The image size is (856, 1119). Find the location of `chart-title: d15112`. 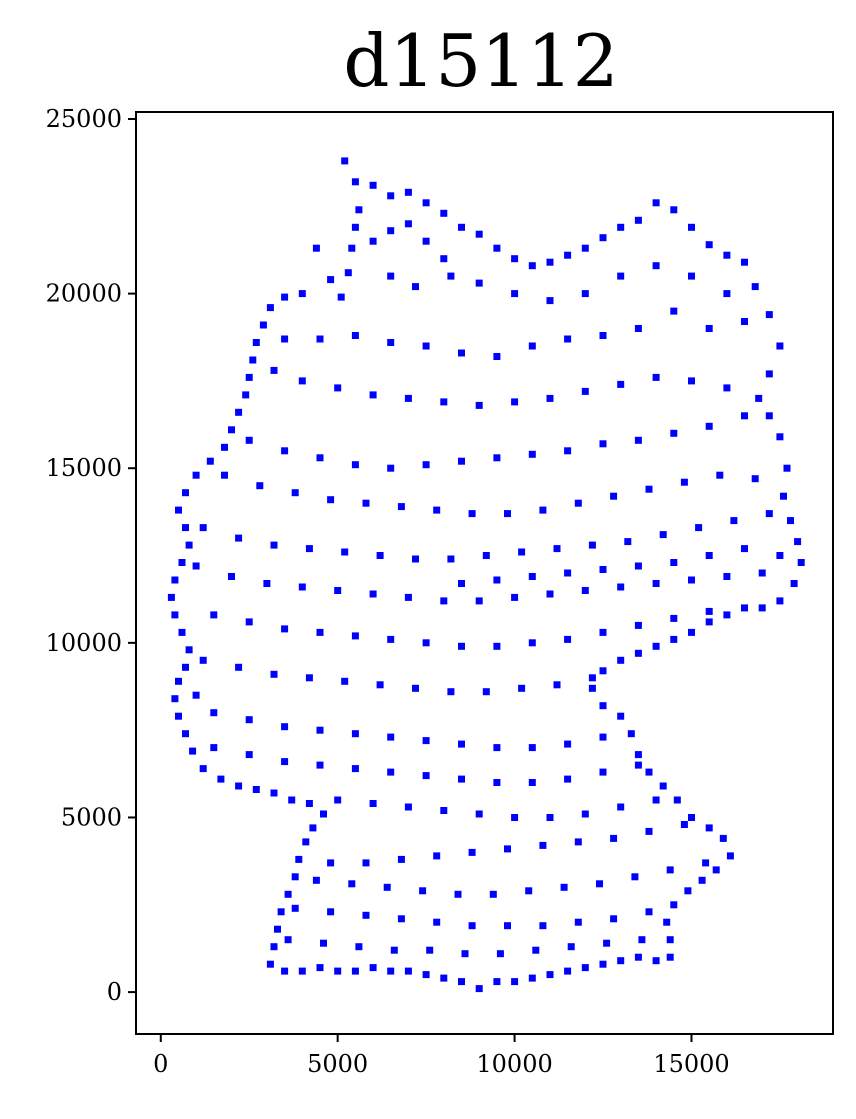

chart-title: d15112 is located at coordinates (480, 61).